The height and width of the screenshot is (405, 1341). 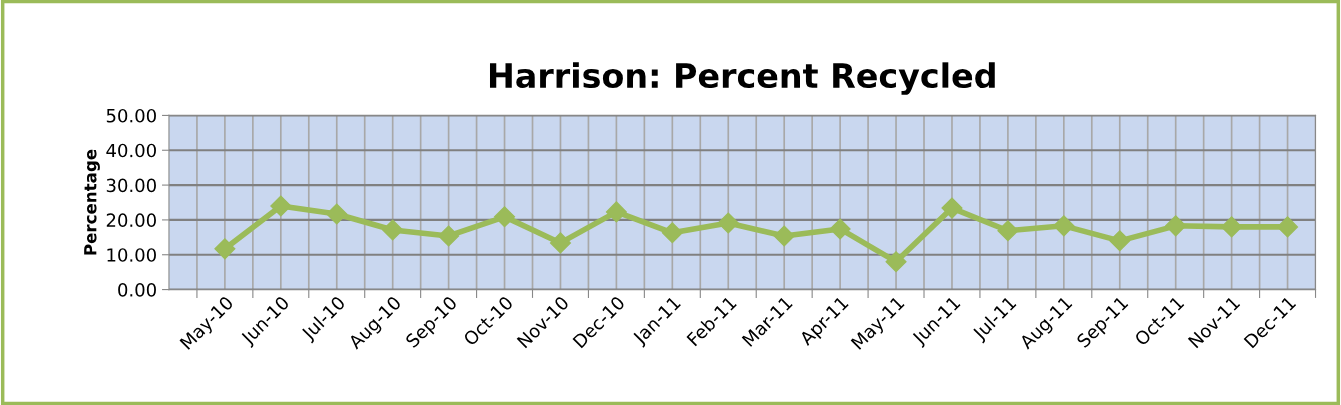 What do you see at coordinates (131, 220) in the screenshot?
I see `y-tick-label: 20.00` at bounding box center [131, 220].